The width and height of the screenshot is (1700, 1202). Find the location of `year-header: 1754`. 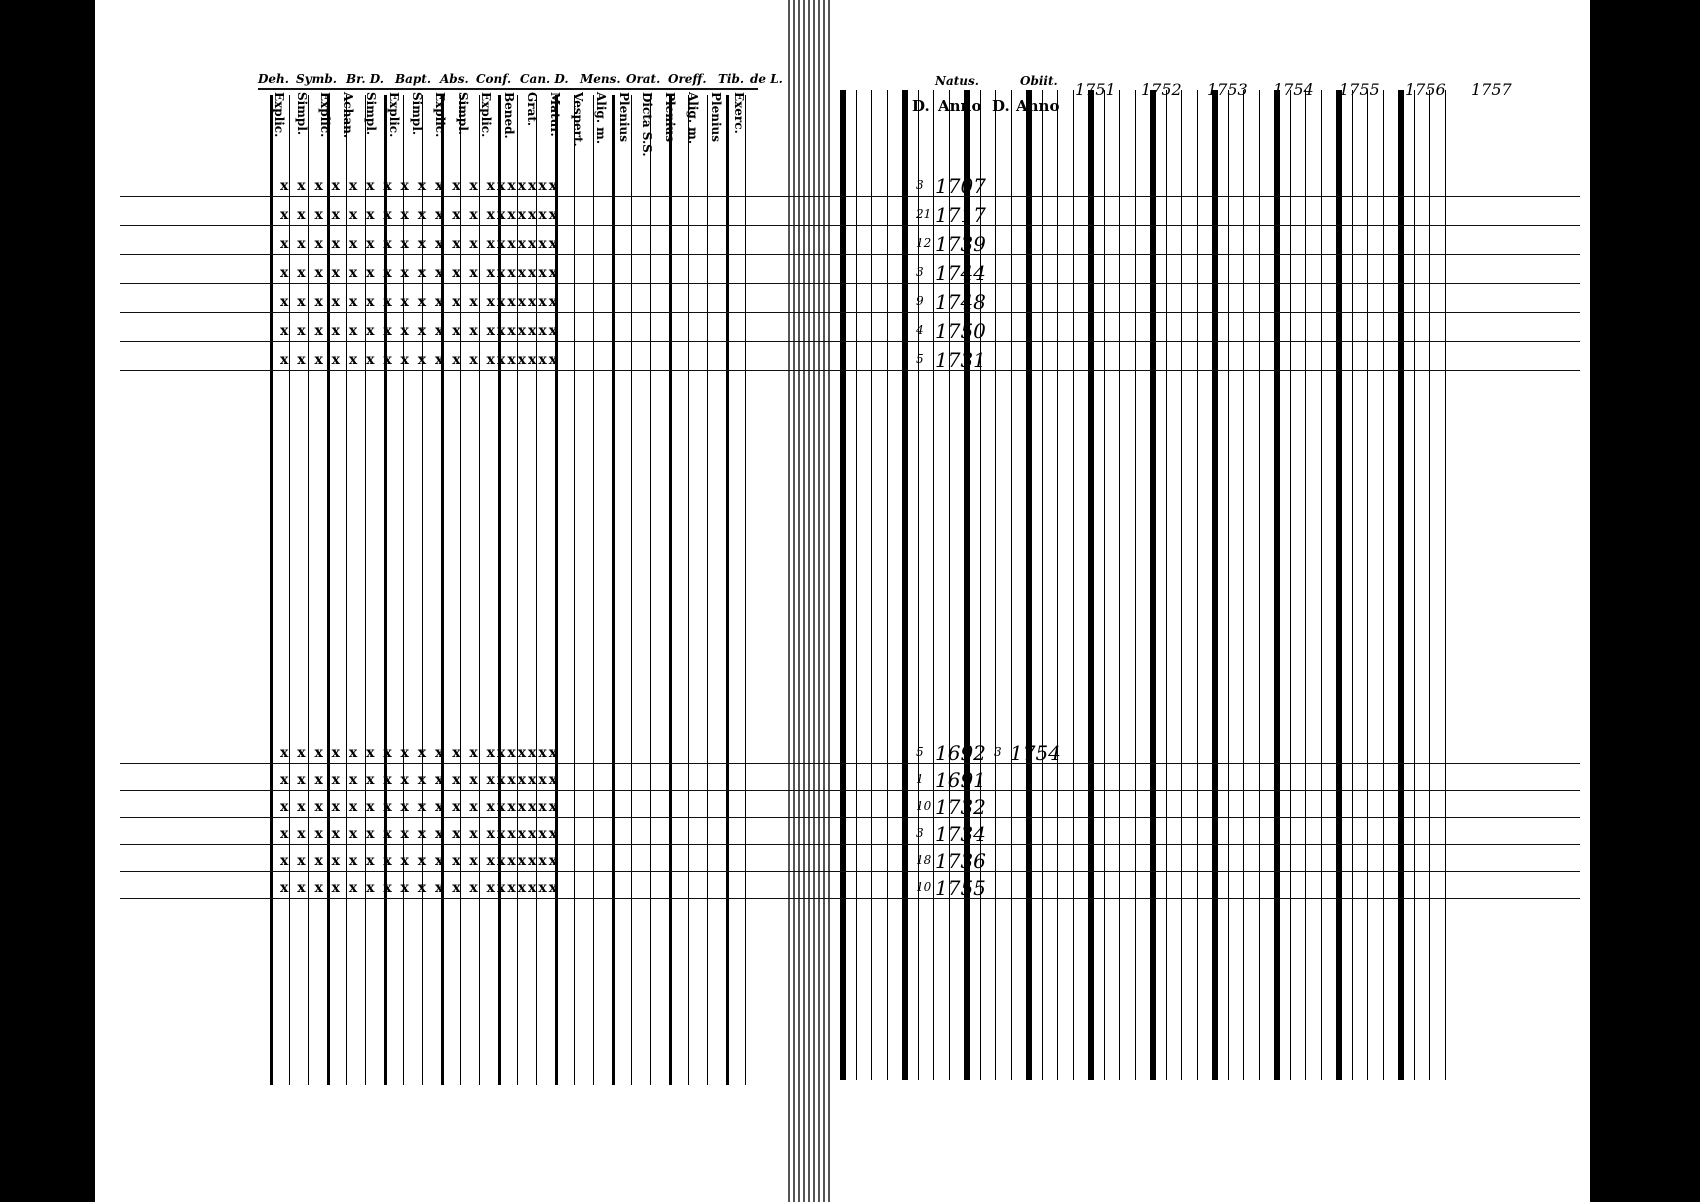

year-header: 1754 is located at coordinates (1293, 89).